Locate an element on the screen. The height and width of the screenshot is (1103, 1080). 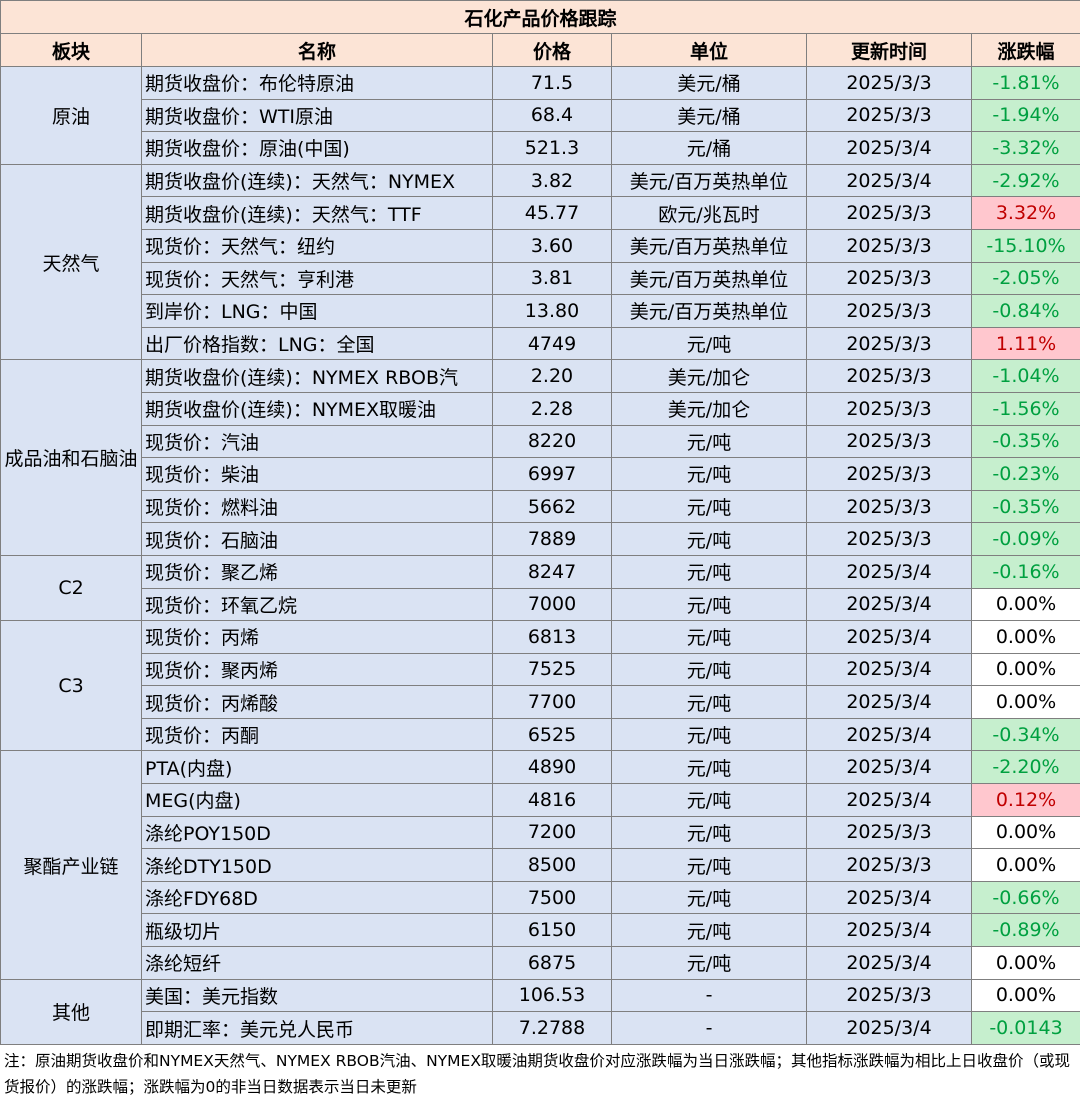
unit: 欧元/兆瓦时 is located at coordinates (709, 213).